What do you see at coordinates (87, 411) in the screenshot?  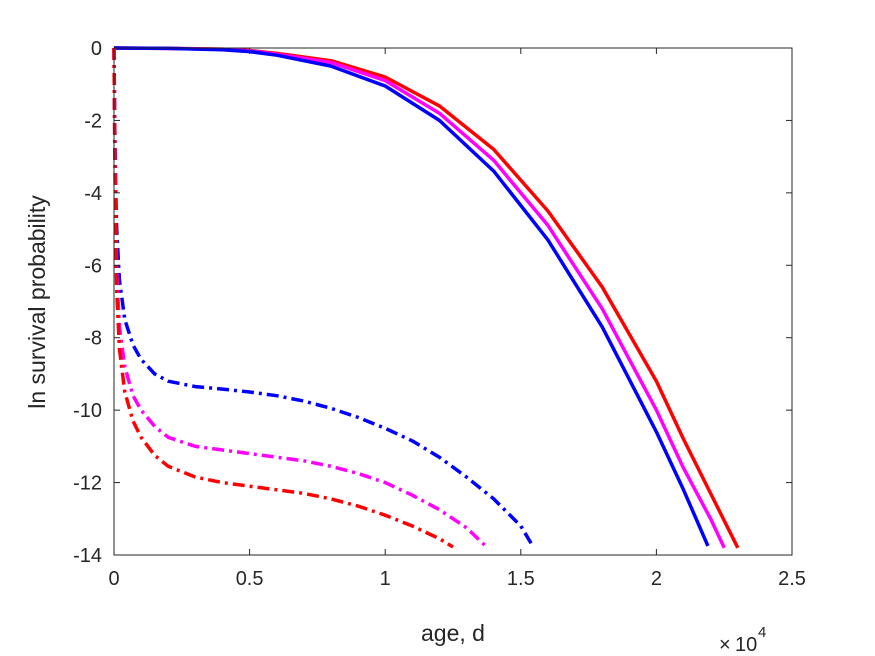 I see `y-tick-label: -10` at bounding box center [87, 411].